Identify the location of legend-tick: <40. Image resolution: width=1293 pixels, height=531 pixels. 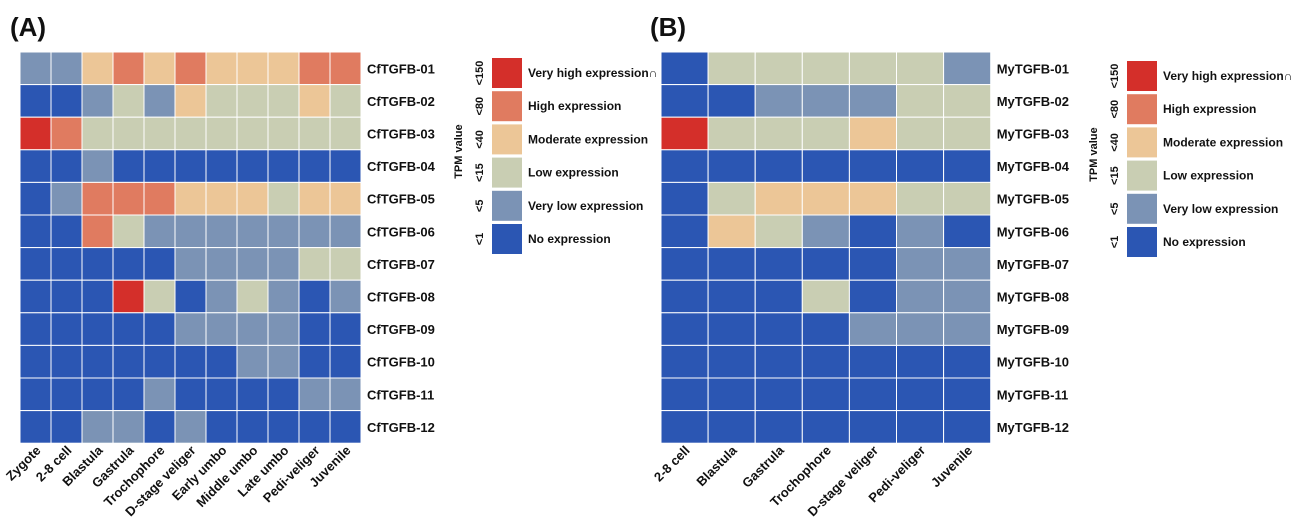
(480, 139).